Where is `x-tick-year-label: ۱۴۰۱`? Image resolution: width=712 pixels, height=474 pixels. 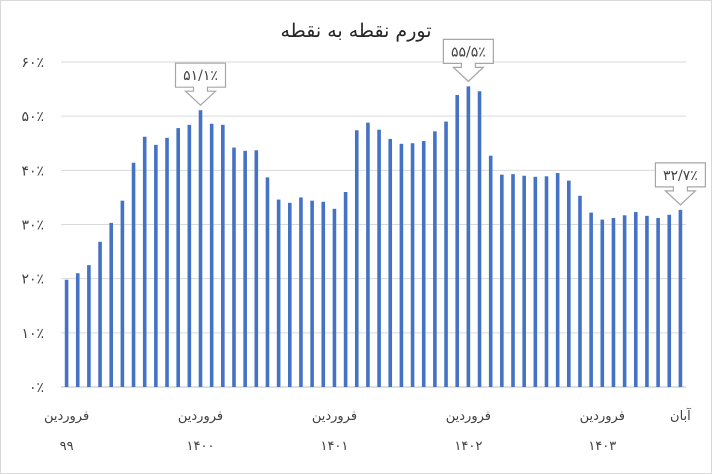 x-tick-year-label: ۱۴۰۱ is located at coordinates (334, 446).